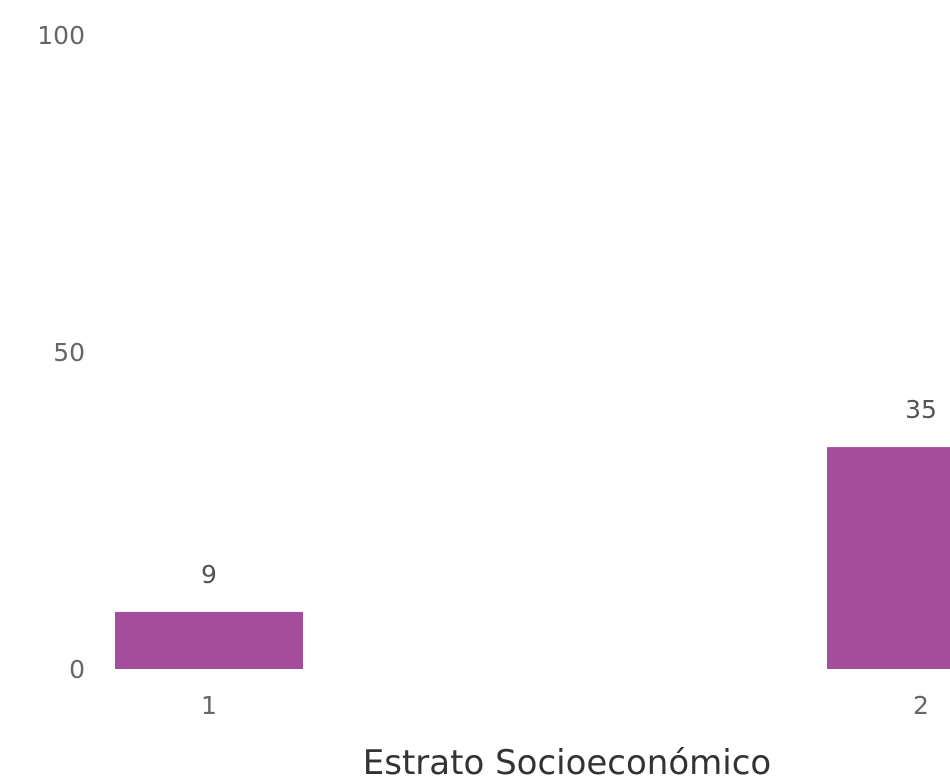  Describe the element at coordinates (209, 574) in the screenshot. I see `data-label: 9` at that location.